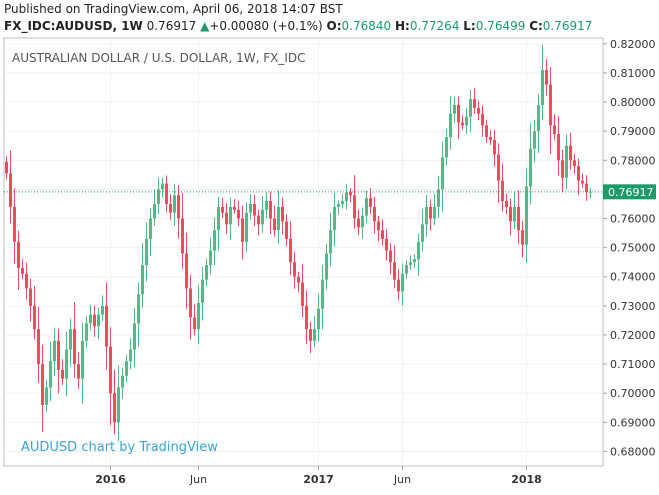 The image size is (659, 495). I want to click on change-value: +0.00080 (+0.1%), so click(266, 26).